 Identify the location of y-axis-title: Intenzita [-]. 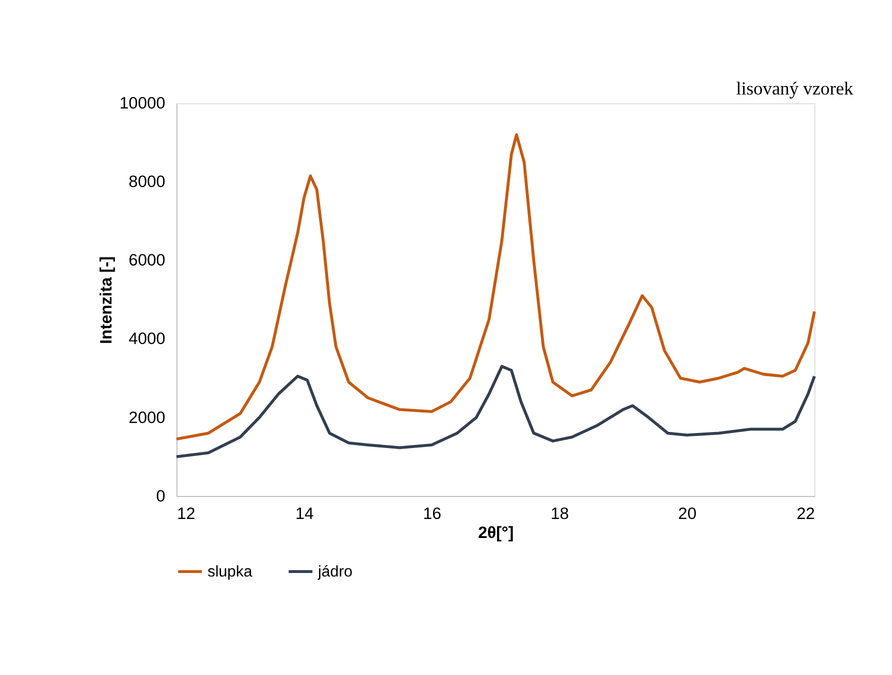
(107, 300).